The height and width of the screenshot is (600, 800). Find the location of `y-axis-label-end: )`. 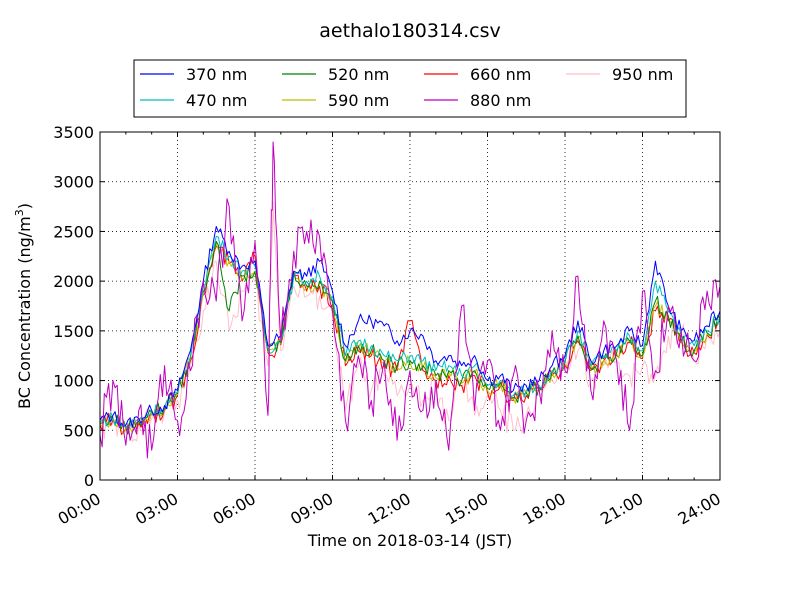

y-axis-label-end: ) is located at coordinates (24, 206).